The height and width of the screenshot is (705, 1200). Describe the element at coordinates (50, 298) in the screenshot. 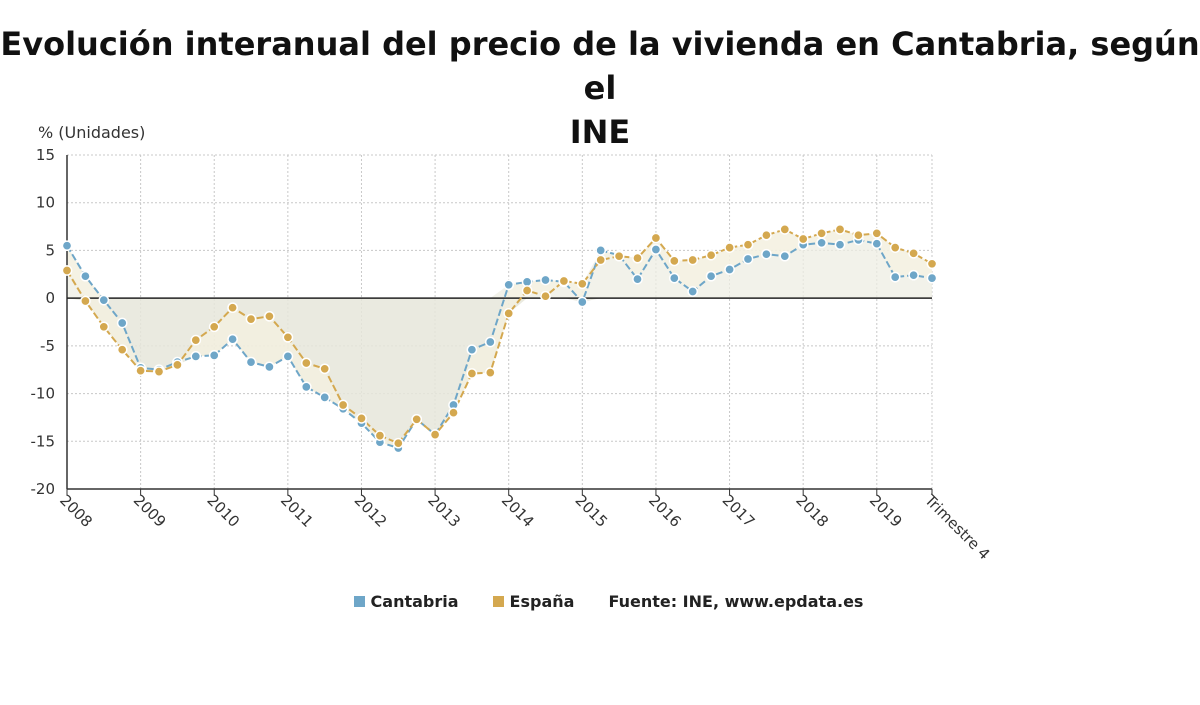

I see `y-tick-label: 0` at that location.